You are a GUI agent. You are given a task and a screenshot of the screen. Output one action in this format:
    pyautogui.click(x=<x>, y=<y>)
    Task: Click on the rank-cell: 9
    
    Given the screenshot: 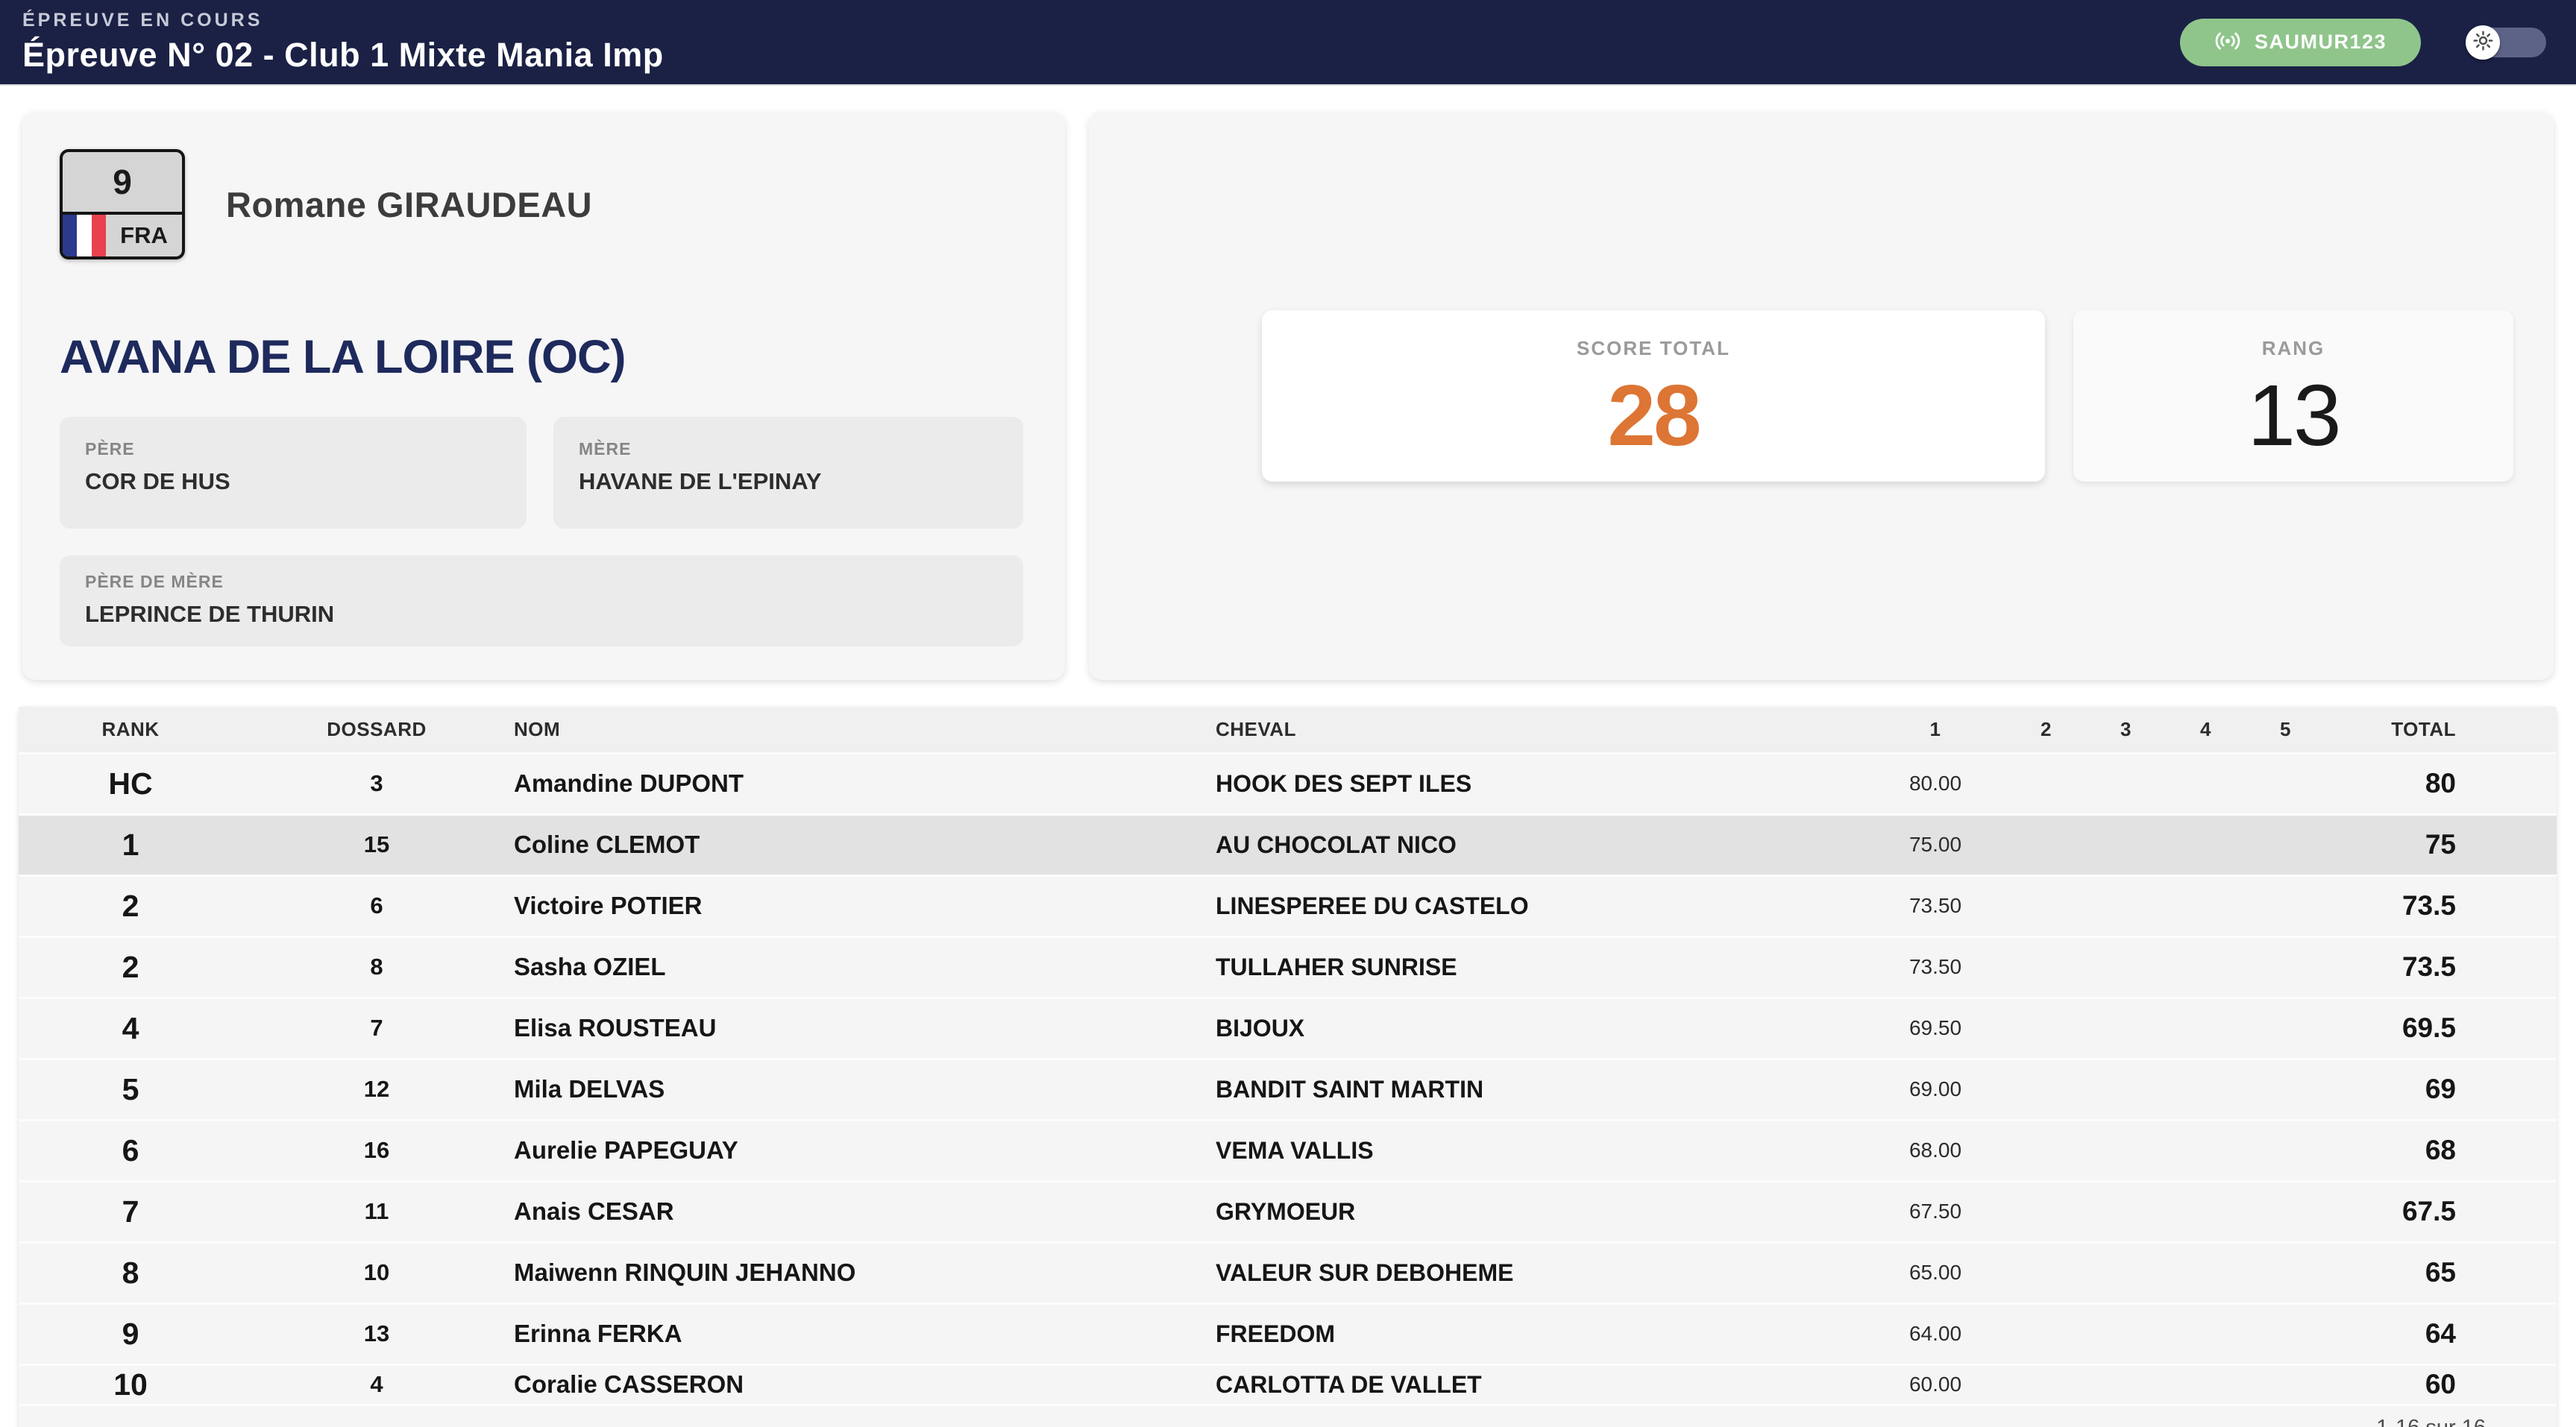 What is the action you would take?
    pyautogui.click(x=130, y=1334)
    